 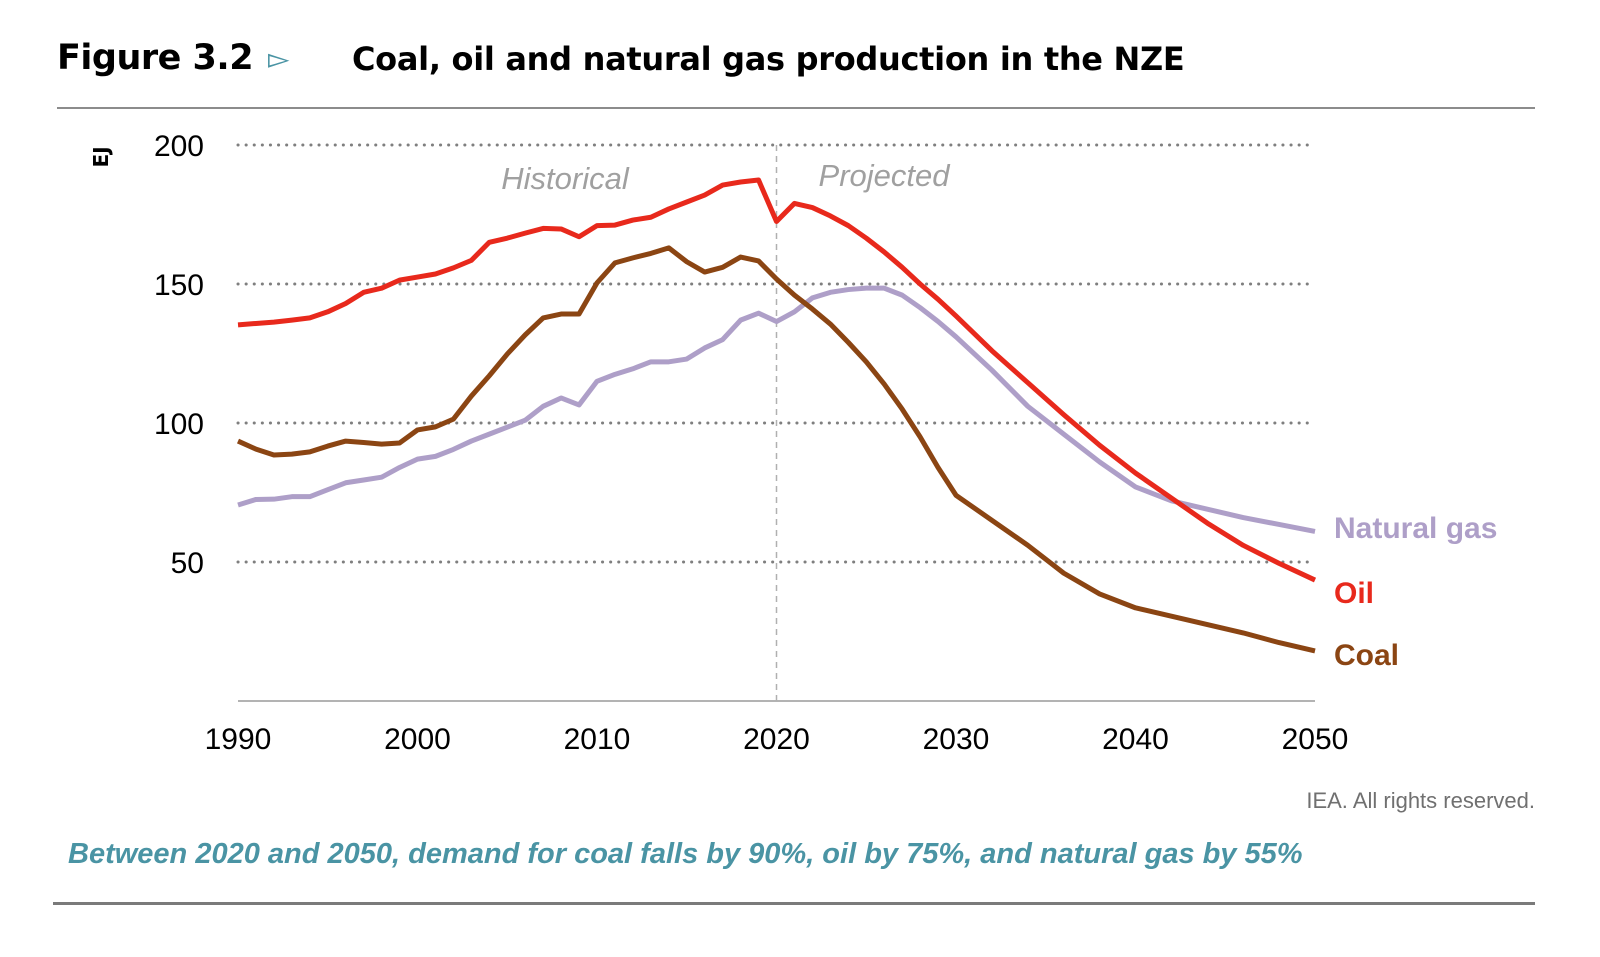 What do you see at coordinates (101, 156) in the screenshot?
I see `y-axis-unit-label: EJ` at bounding box center [101, 156].